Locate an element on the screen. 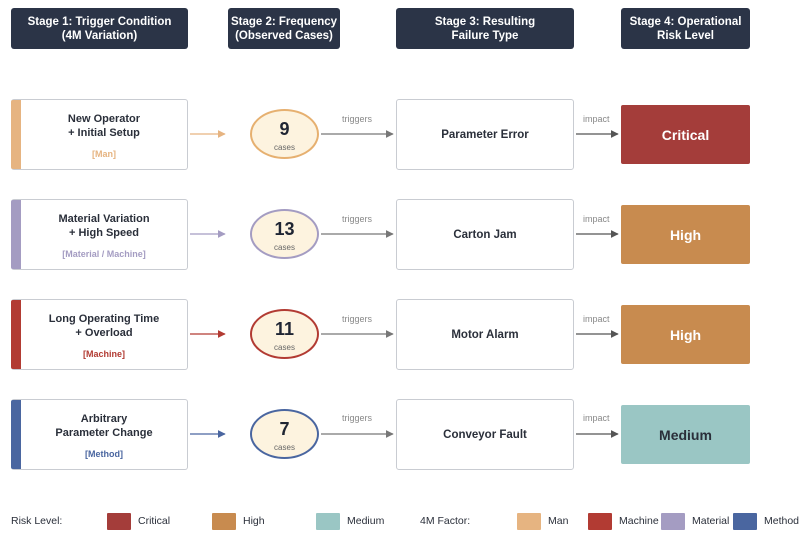 The height and width of the screenshot is (543, 800). cases-count: 7 is located at coordinates (284, 429).